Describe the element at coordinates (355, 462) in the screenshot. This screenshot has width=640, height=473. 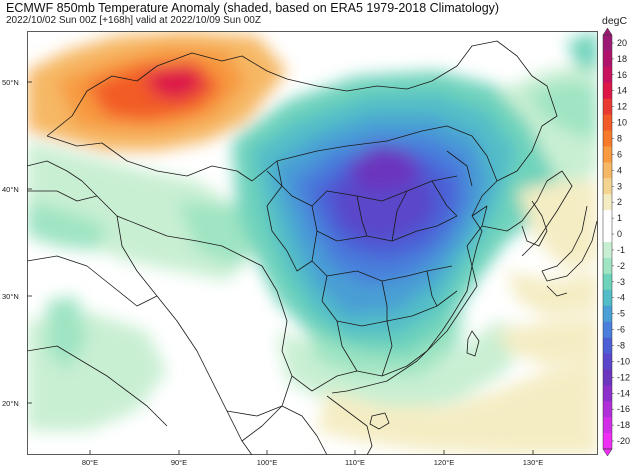
I see `lon-label: 110°E` at that location.